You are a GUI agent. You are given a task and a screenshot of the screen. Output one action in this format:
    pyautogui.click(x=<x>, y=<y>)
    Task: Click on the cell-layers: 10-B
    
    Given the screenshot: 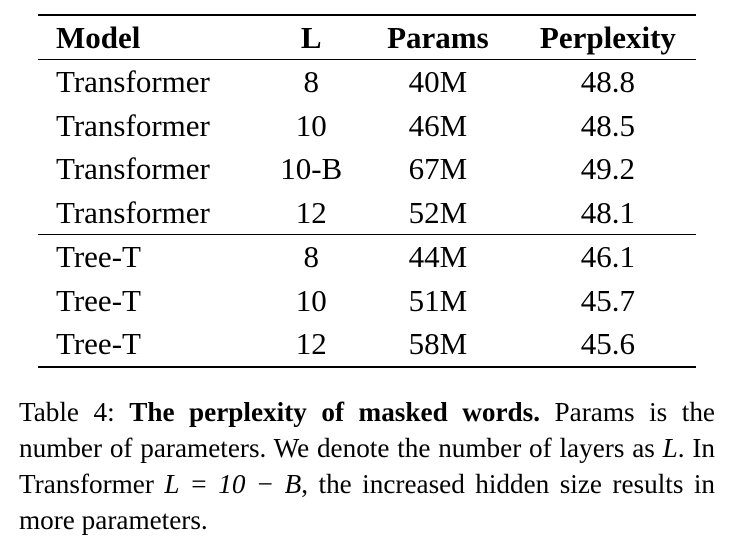 What is the action you would take?
    pyautogui.click(x=311, y=168)
    